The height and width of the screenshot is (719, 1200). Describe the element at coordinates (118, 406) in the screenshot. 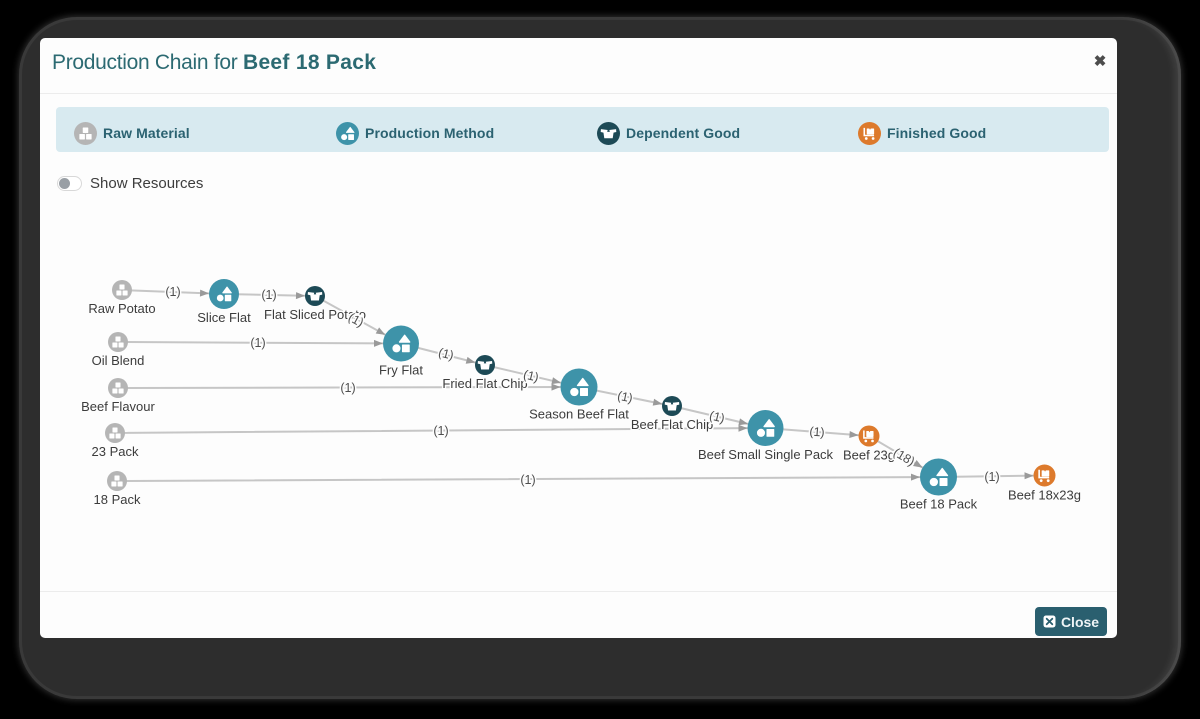

I see `svg-text: Beef Flavour` at that location.